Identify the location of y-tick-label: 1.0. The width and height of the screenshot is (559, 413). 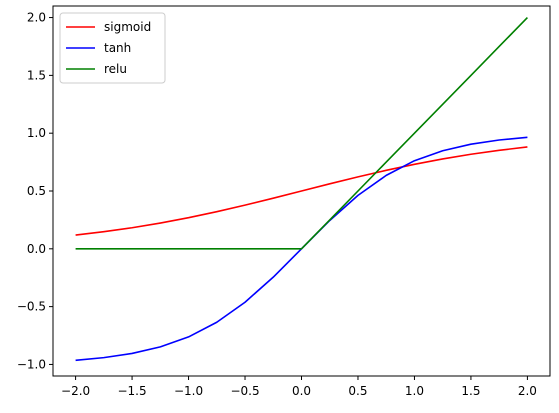
(36, 133).